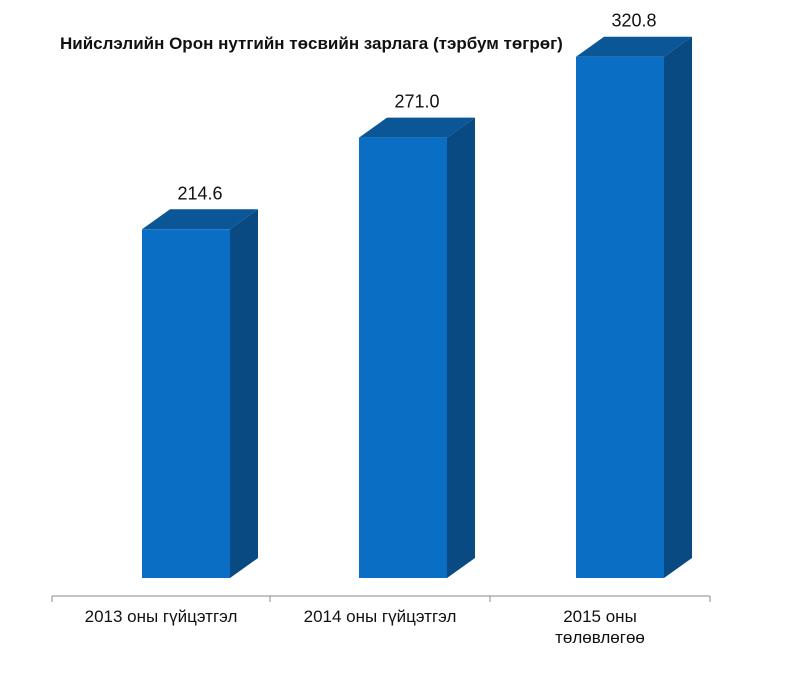 Image resolution: width=800 pixels, height=681 pixels. What do you see at coordinates (600, 637) in the screenshot?
I see `category-label: төлөвлөгөө` at bounding box center [600, 637].